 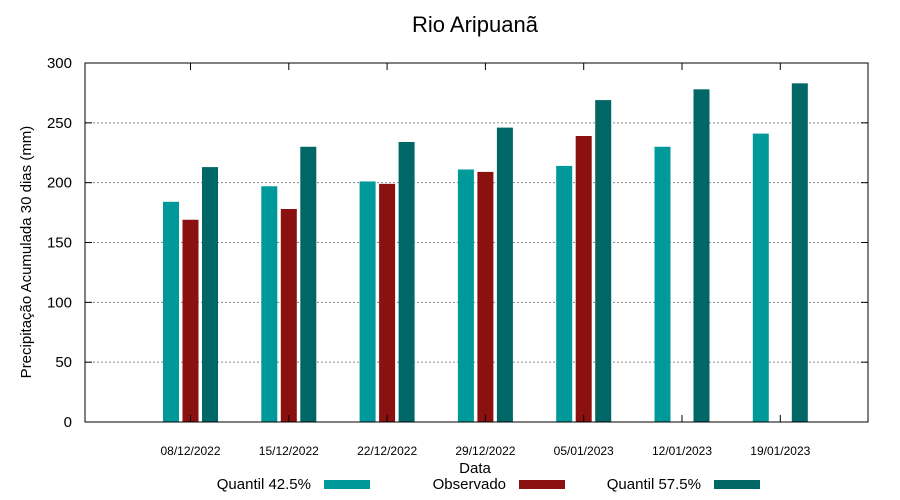 I want to click on x-tick-label: 12/01/2023, so click(x=682, y=451).